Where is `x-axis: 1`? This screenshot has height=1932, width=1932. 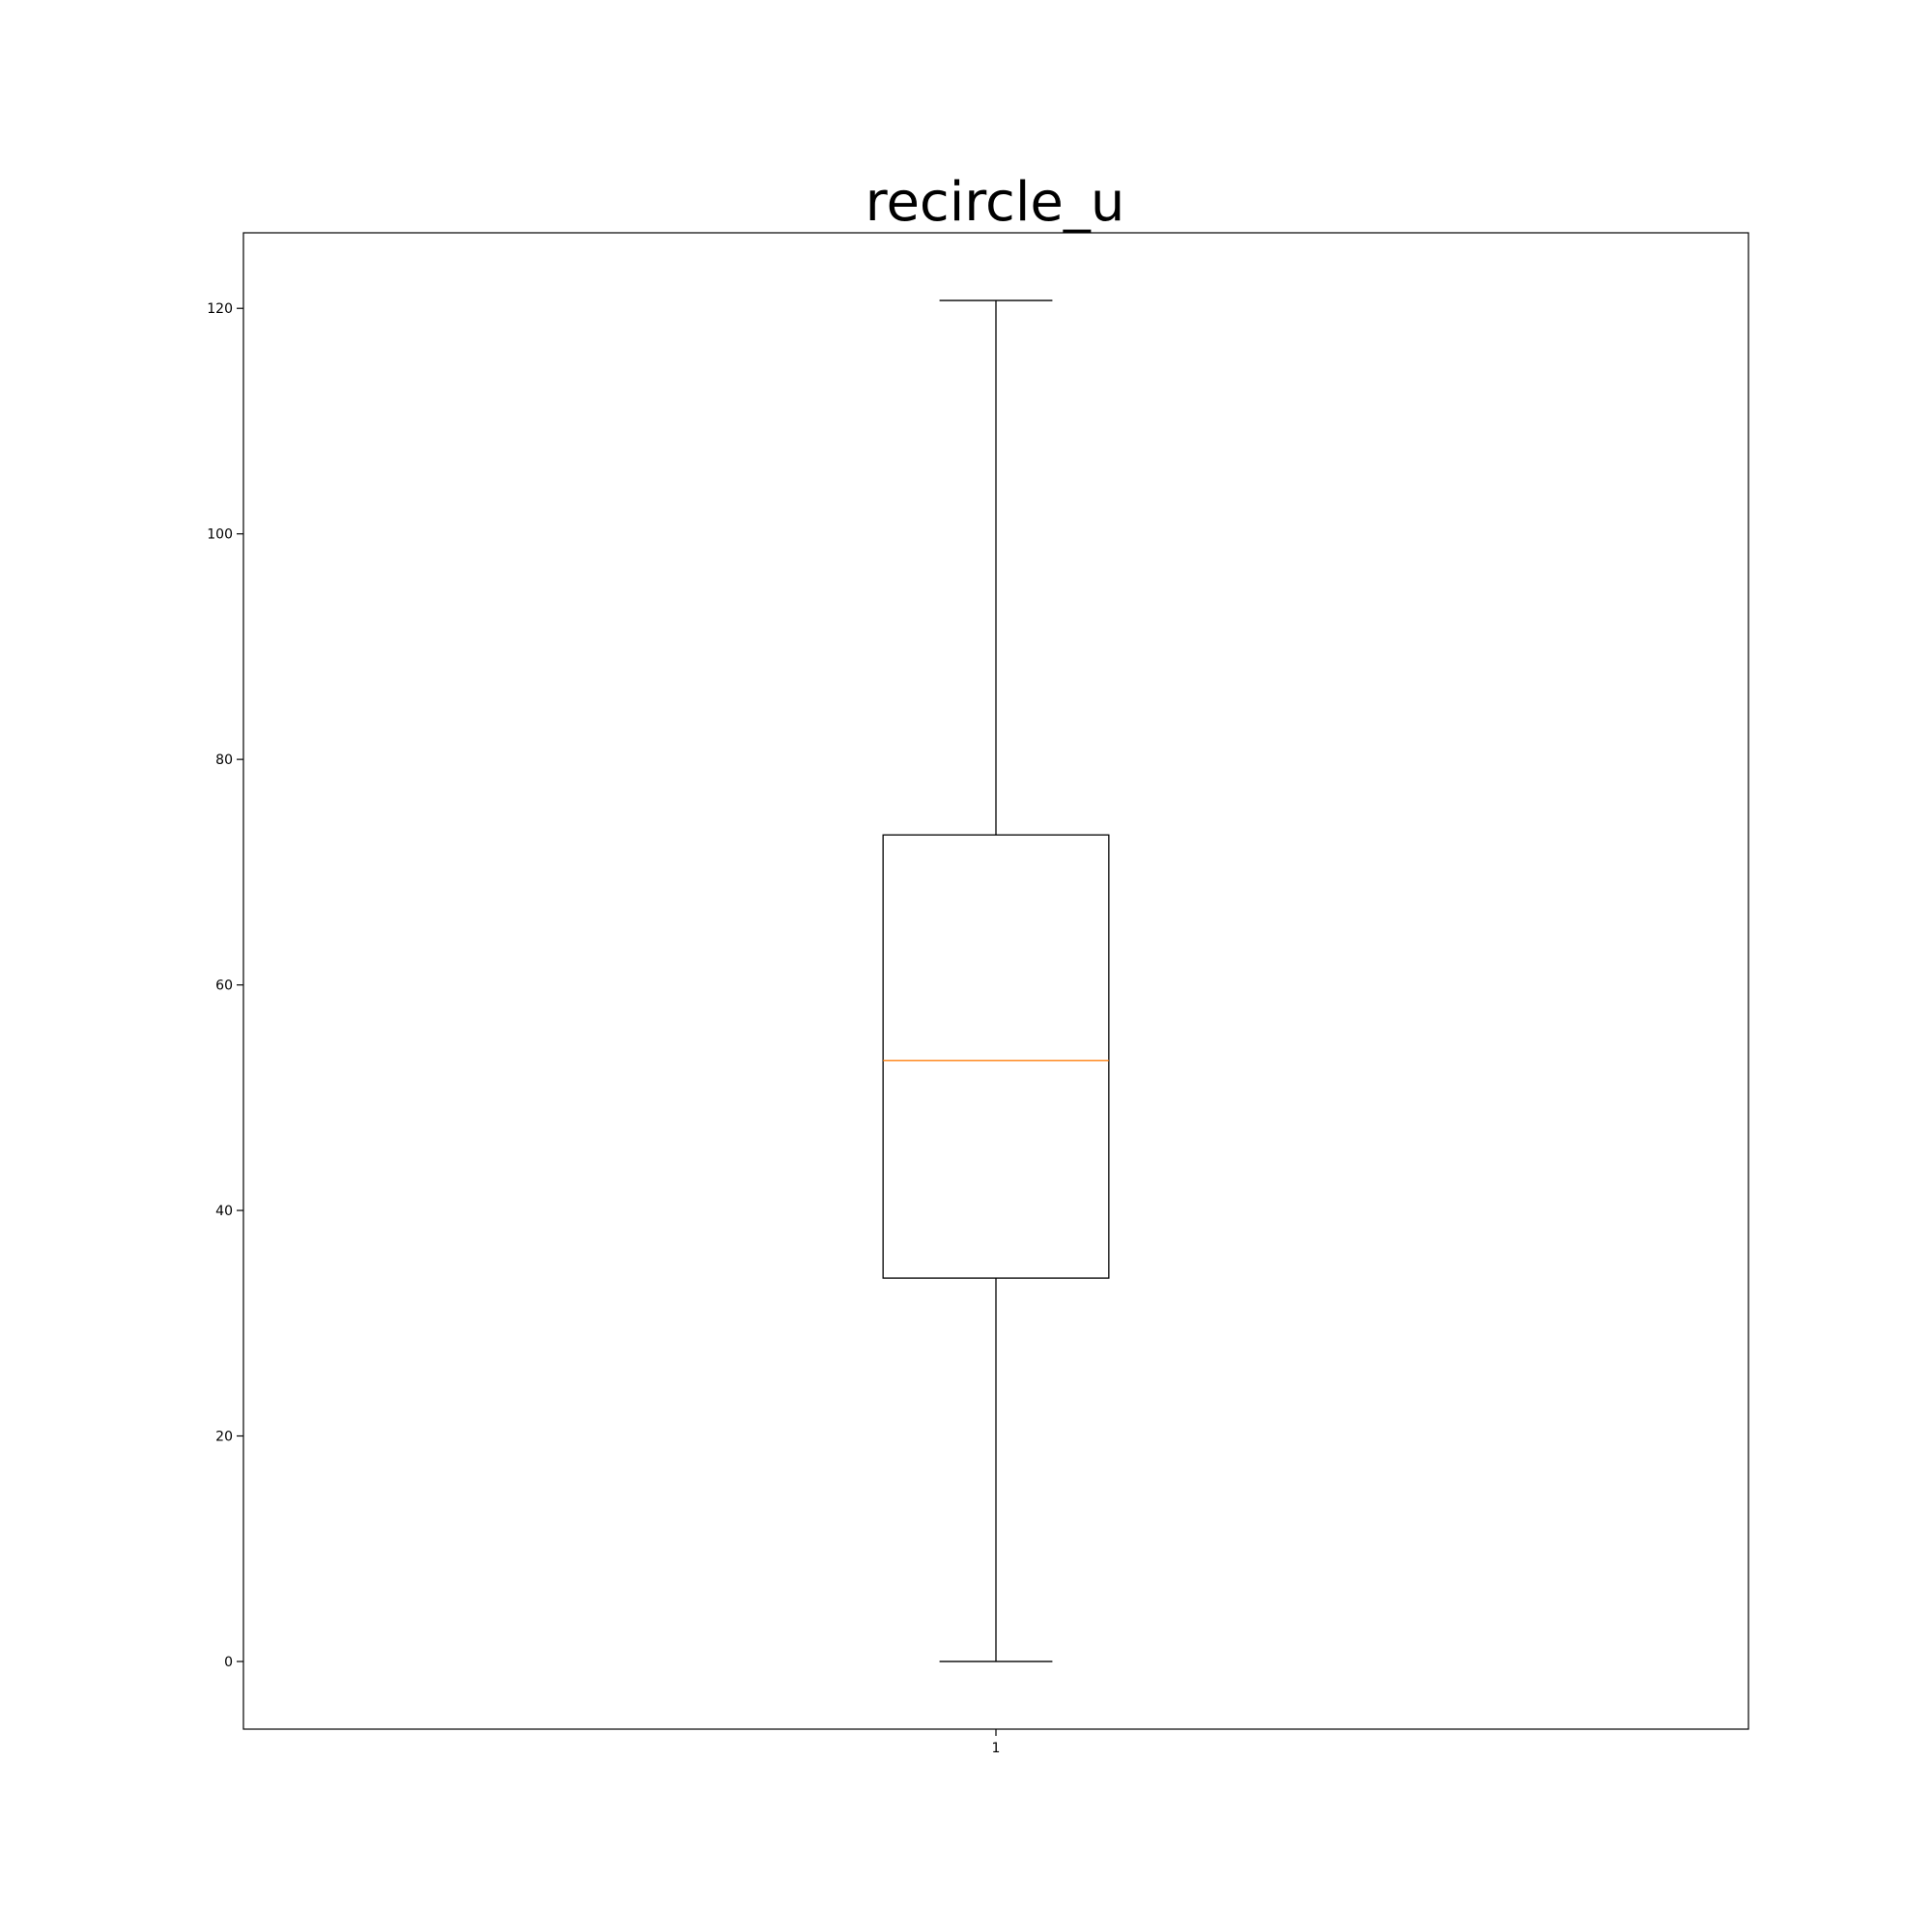 x-axis: 1 is located at coordinates (996, 1742).